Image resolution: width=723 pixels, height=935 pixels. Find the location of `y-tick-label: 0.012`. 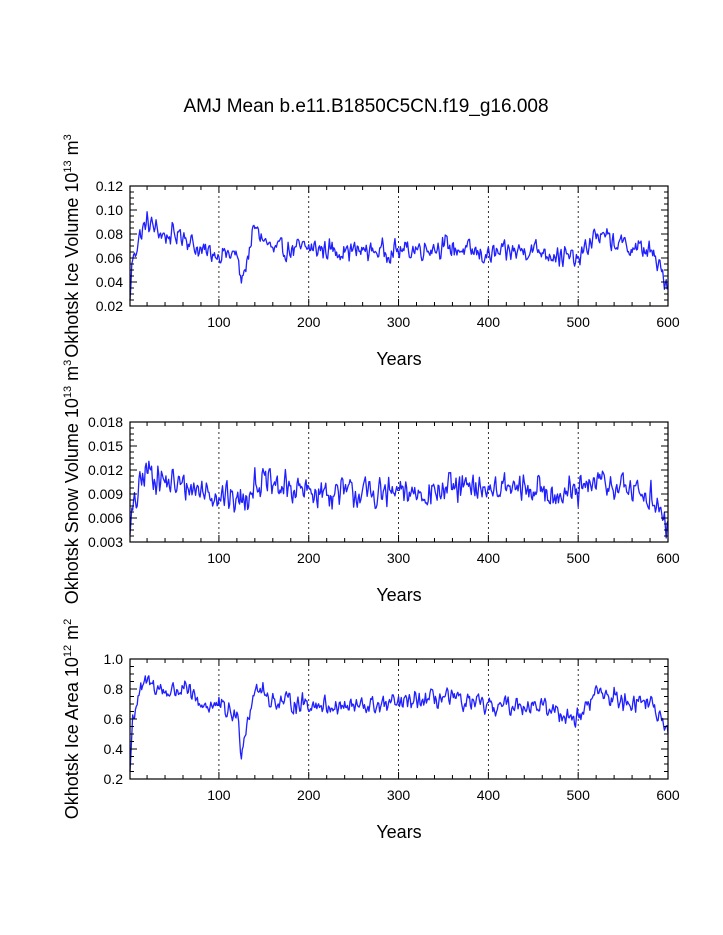

y-tick-label: 0.012 is located at coordinates (105, 470).